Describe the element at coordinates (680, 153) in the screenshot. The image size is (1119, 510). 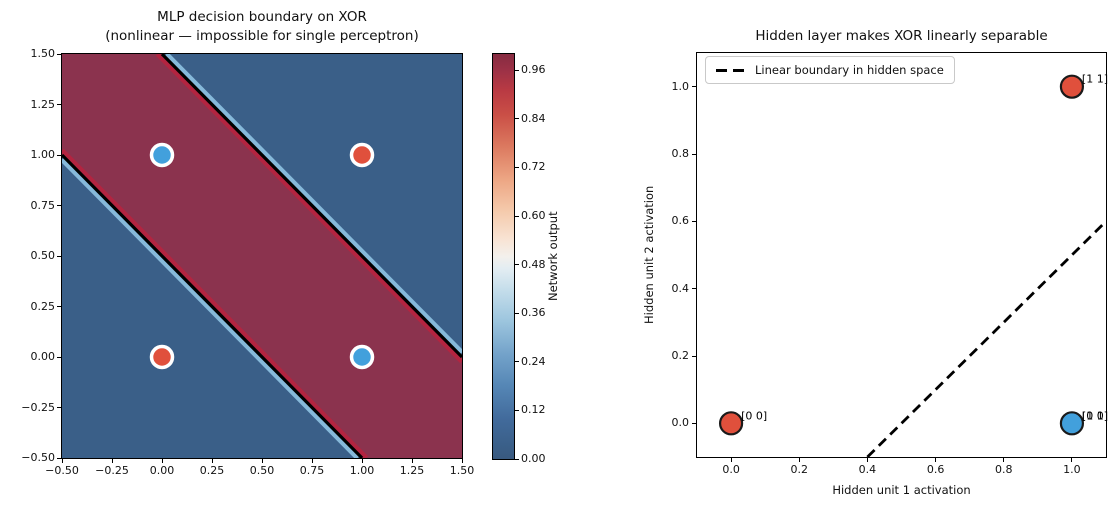
I see `y-tick-label: 0.8` at that location.